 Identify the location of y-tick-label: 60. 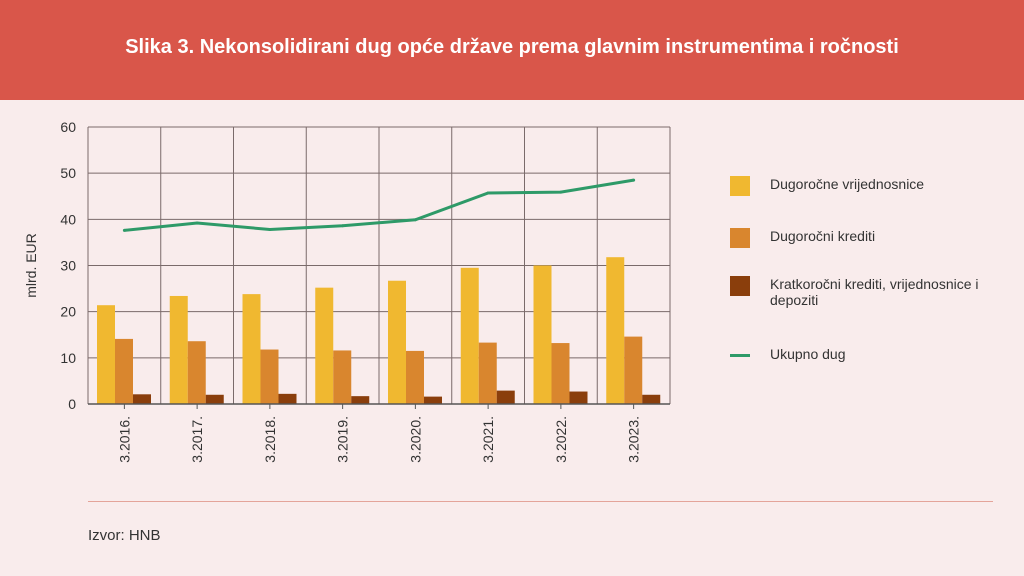
(68, 127).